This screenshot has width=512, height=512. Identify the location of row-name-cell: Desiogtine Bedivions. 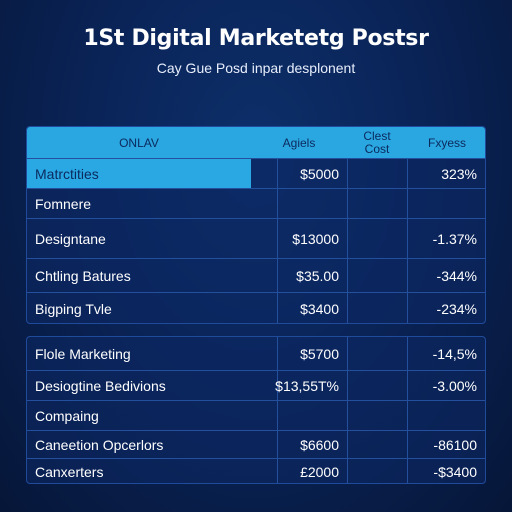
(100, 385).